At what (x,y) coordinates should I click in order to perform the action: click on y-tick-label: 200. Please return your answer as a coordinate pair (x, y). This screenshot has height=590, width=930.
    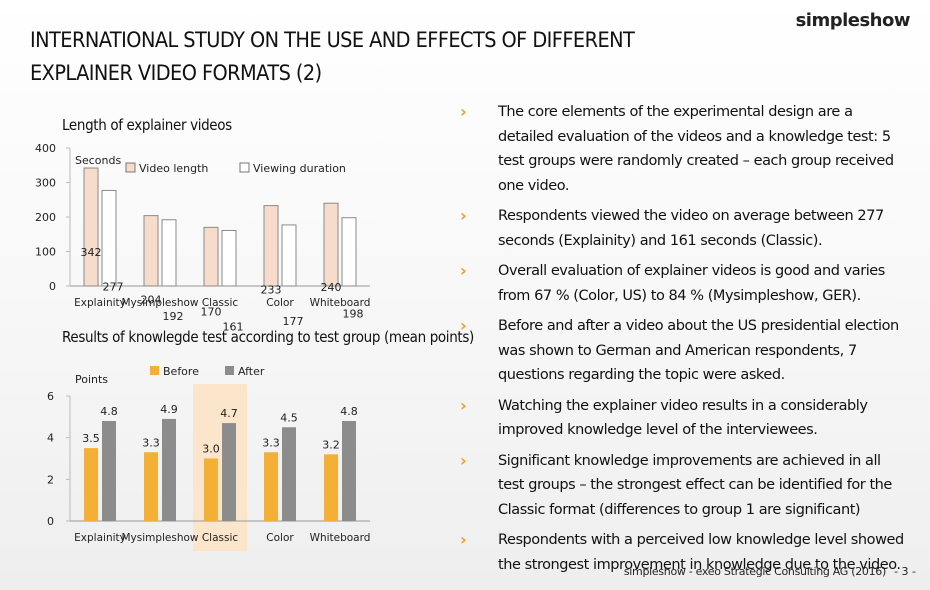
    Looking at the image, I should click on (45, 217).